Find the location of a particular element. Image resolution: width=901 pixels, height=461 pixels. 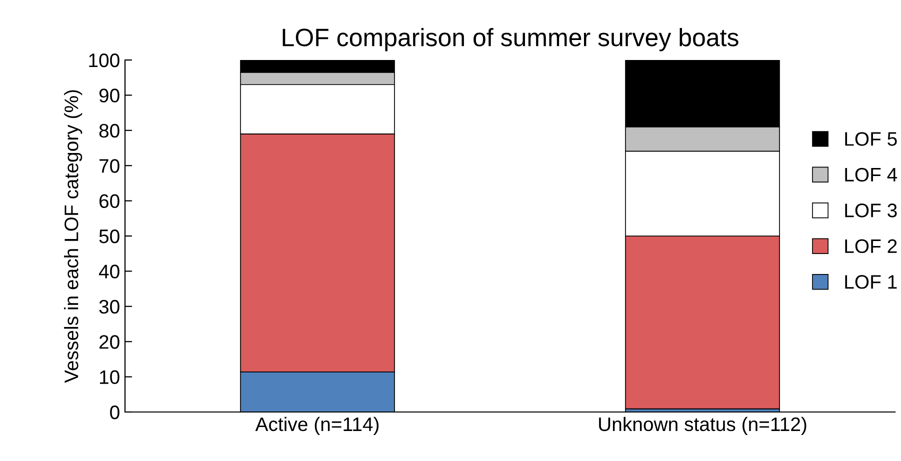

y-tick-label: 80 is located at coordinates (109, 131).